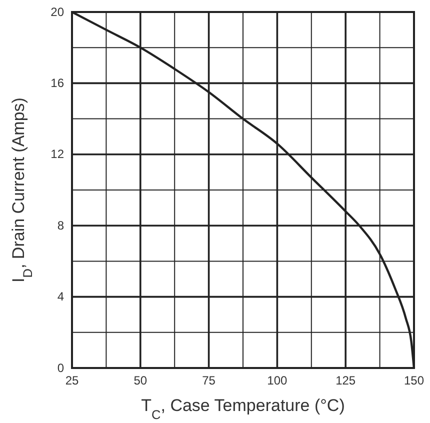 Image resolution: width=430 pixels, height=423 pixels. What do you see at coordinates (209, 381) in the screenshot?
I see `x-tick-label: 75` at bounding box center [209, 381].